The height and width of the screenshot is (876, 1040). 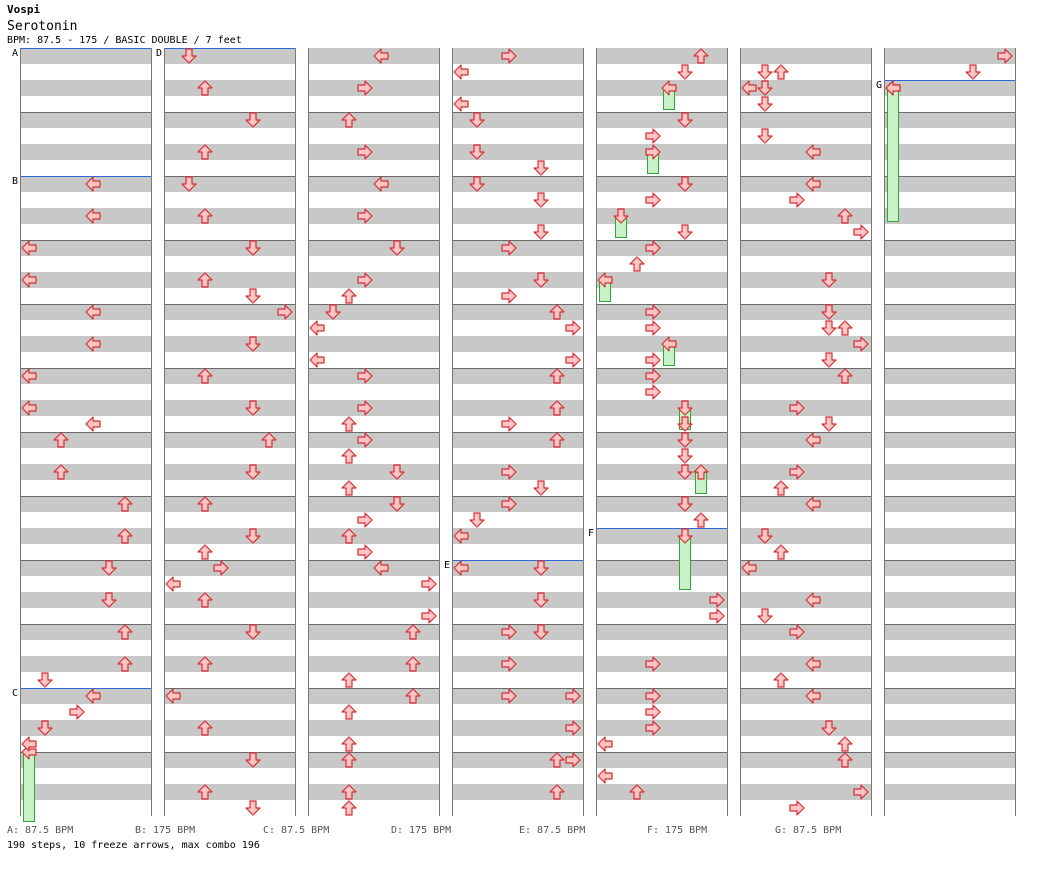 What do you see at coordinates (165, 830) in the screenshot?
I see `legend-b: B: 175 BPM` at bounding box center [165, 830].